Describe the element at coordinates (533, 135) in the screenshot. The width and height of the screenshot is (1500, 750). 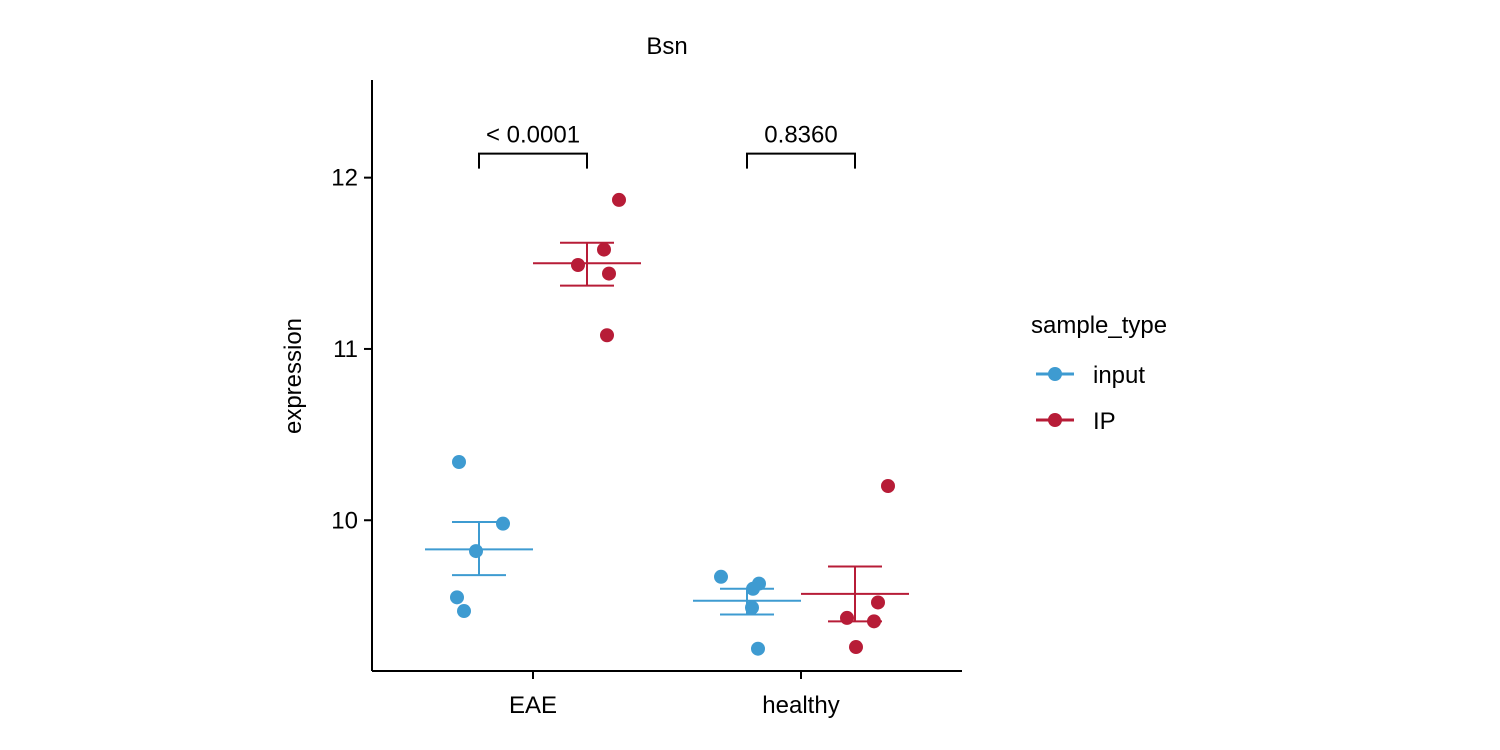
I see `p-value-label: < 0.0001` at that location.